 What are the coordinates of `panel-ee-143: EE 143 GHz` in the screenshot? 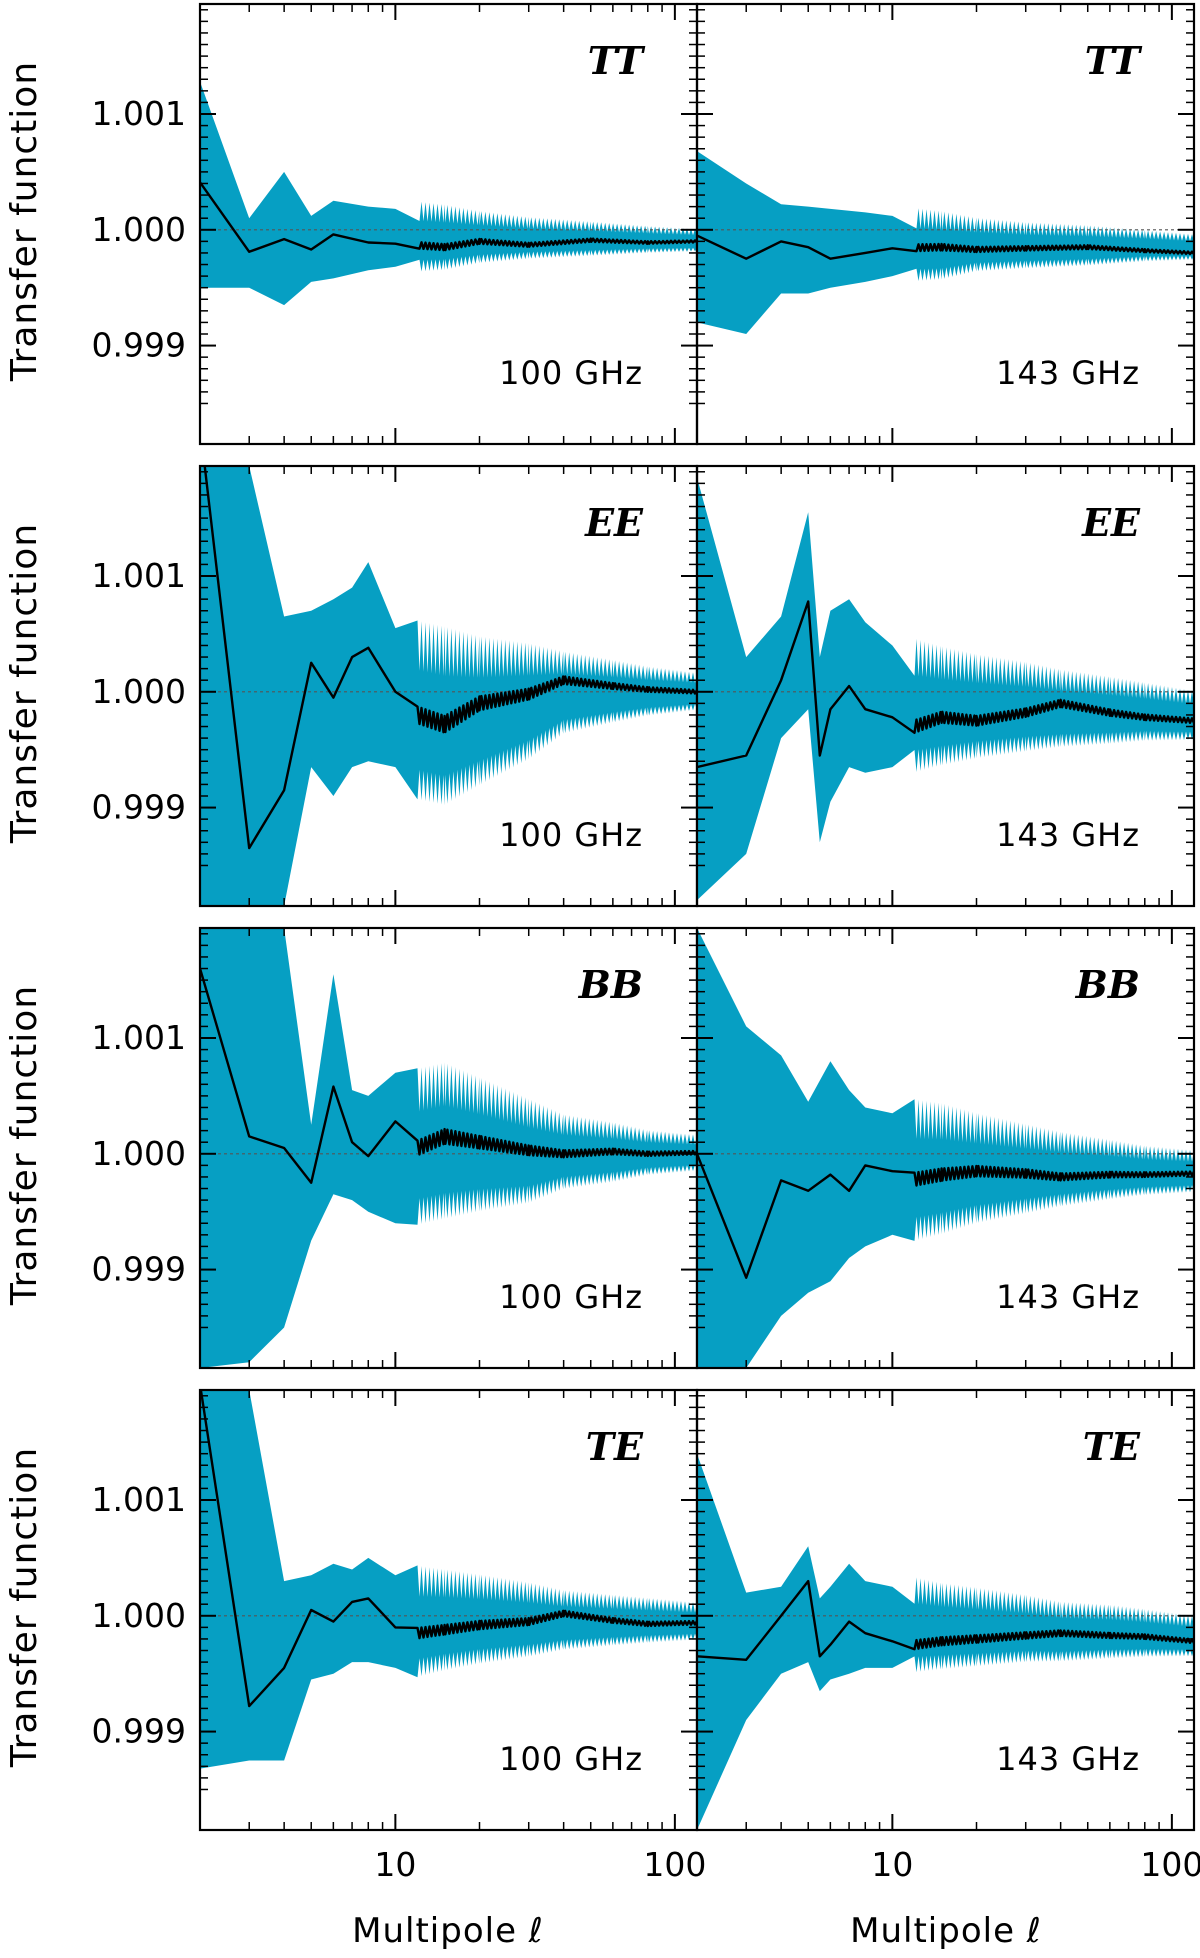 It's located at (945, 686).